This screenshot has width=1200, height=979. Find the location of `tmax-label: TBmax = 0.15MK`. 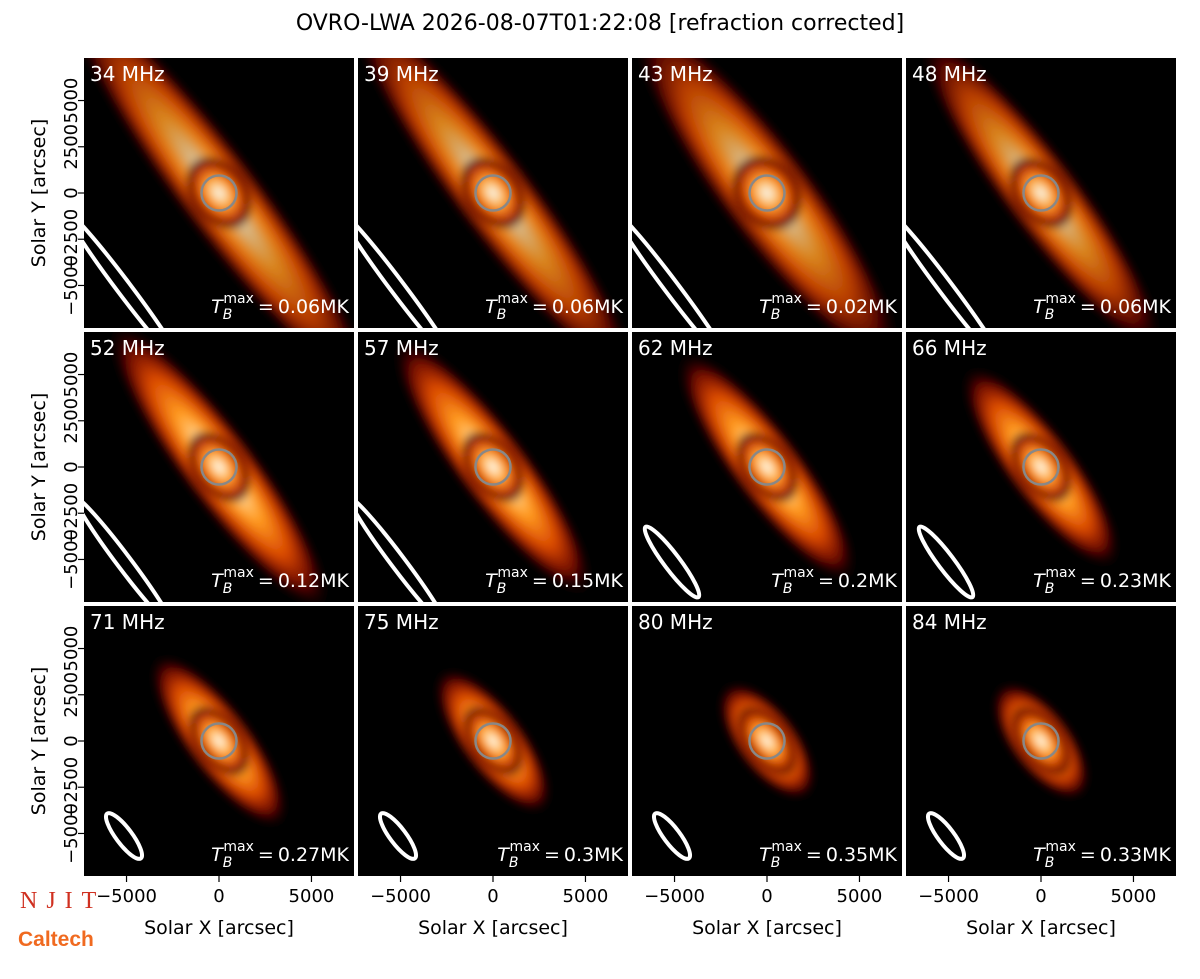

tmax-label: TBmax = 0.15MK is located at coordinates (554, 581).